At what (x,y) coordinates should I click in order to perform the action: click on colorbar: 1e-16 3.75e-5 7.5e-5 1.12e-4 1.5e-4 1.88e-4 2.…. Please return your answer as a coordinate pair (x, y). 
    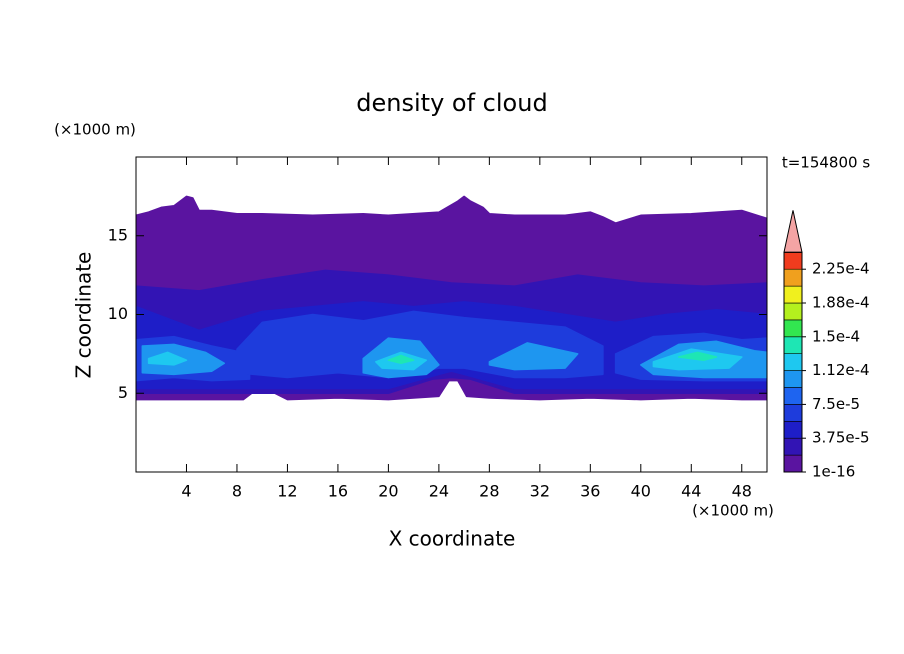
    Looking at the image, I should click on (826, 345).